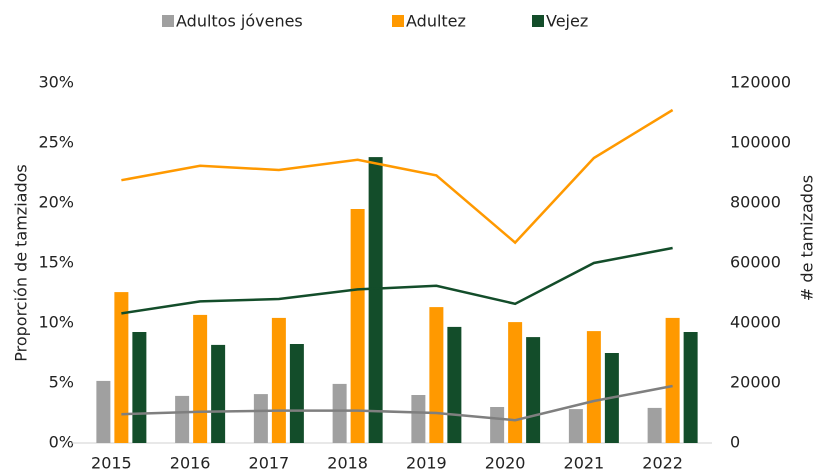  What do you see at coordinates (190, 463) in the screenshot?
I see `x-tick-label: 2016` at bounding box center [190, 463].